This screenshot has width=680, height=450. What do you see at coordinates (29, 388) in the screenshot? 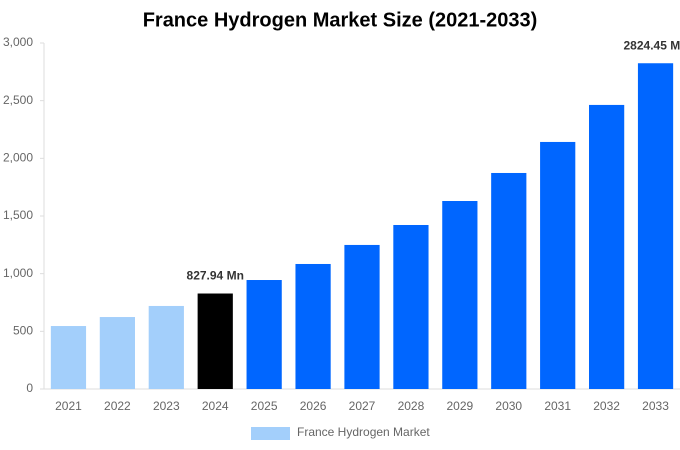
I see `y-tick-label: 0` at bounding box center [29, 388].